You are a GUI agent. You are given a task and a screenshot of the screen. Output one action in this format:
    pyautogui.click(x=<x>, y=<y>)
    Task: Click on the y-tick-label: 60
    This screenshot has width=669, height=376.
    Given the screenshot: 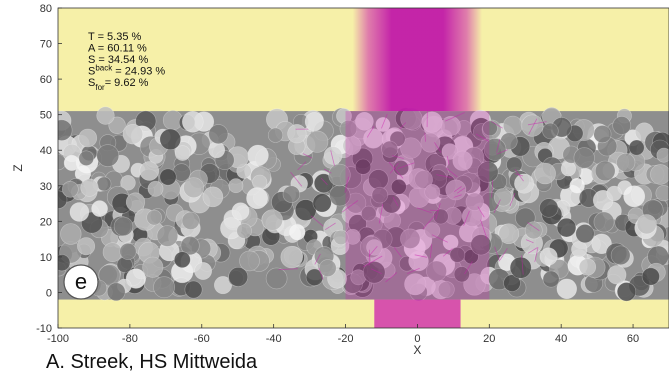 What is the action you would take?
    pyautogui.click(x=46, y=80)
    